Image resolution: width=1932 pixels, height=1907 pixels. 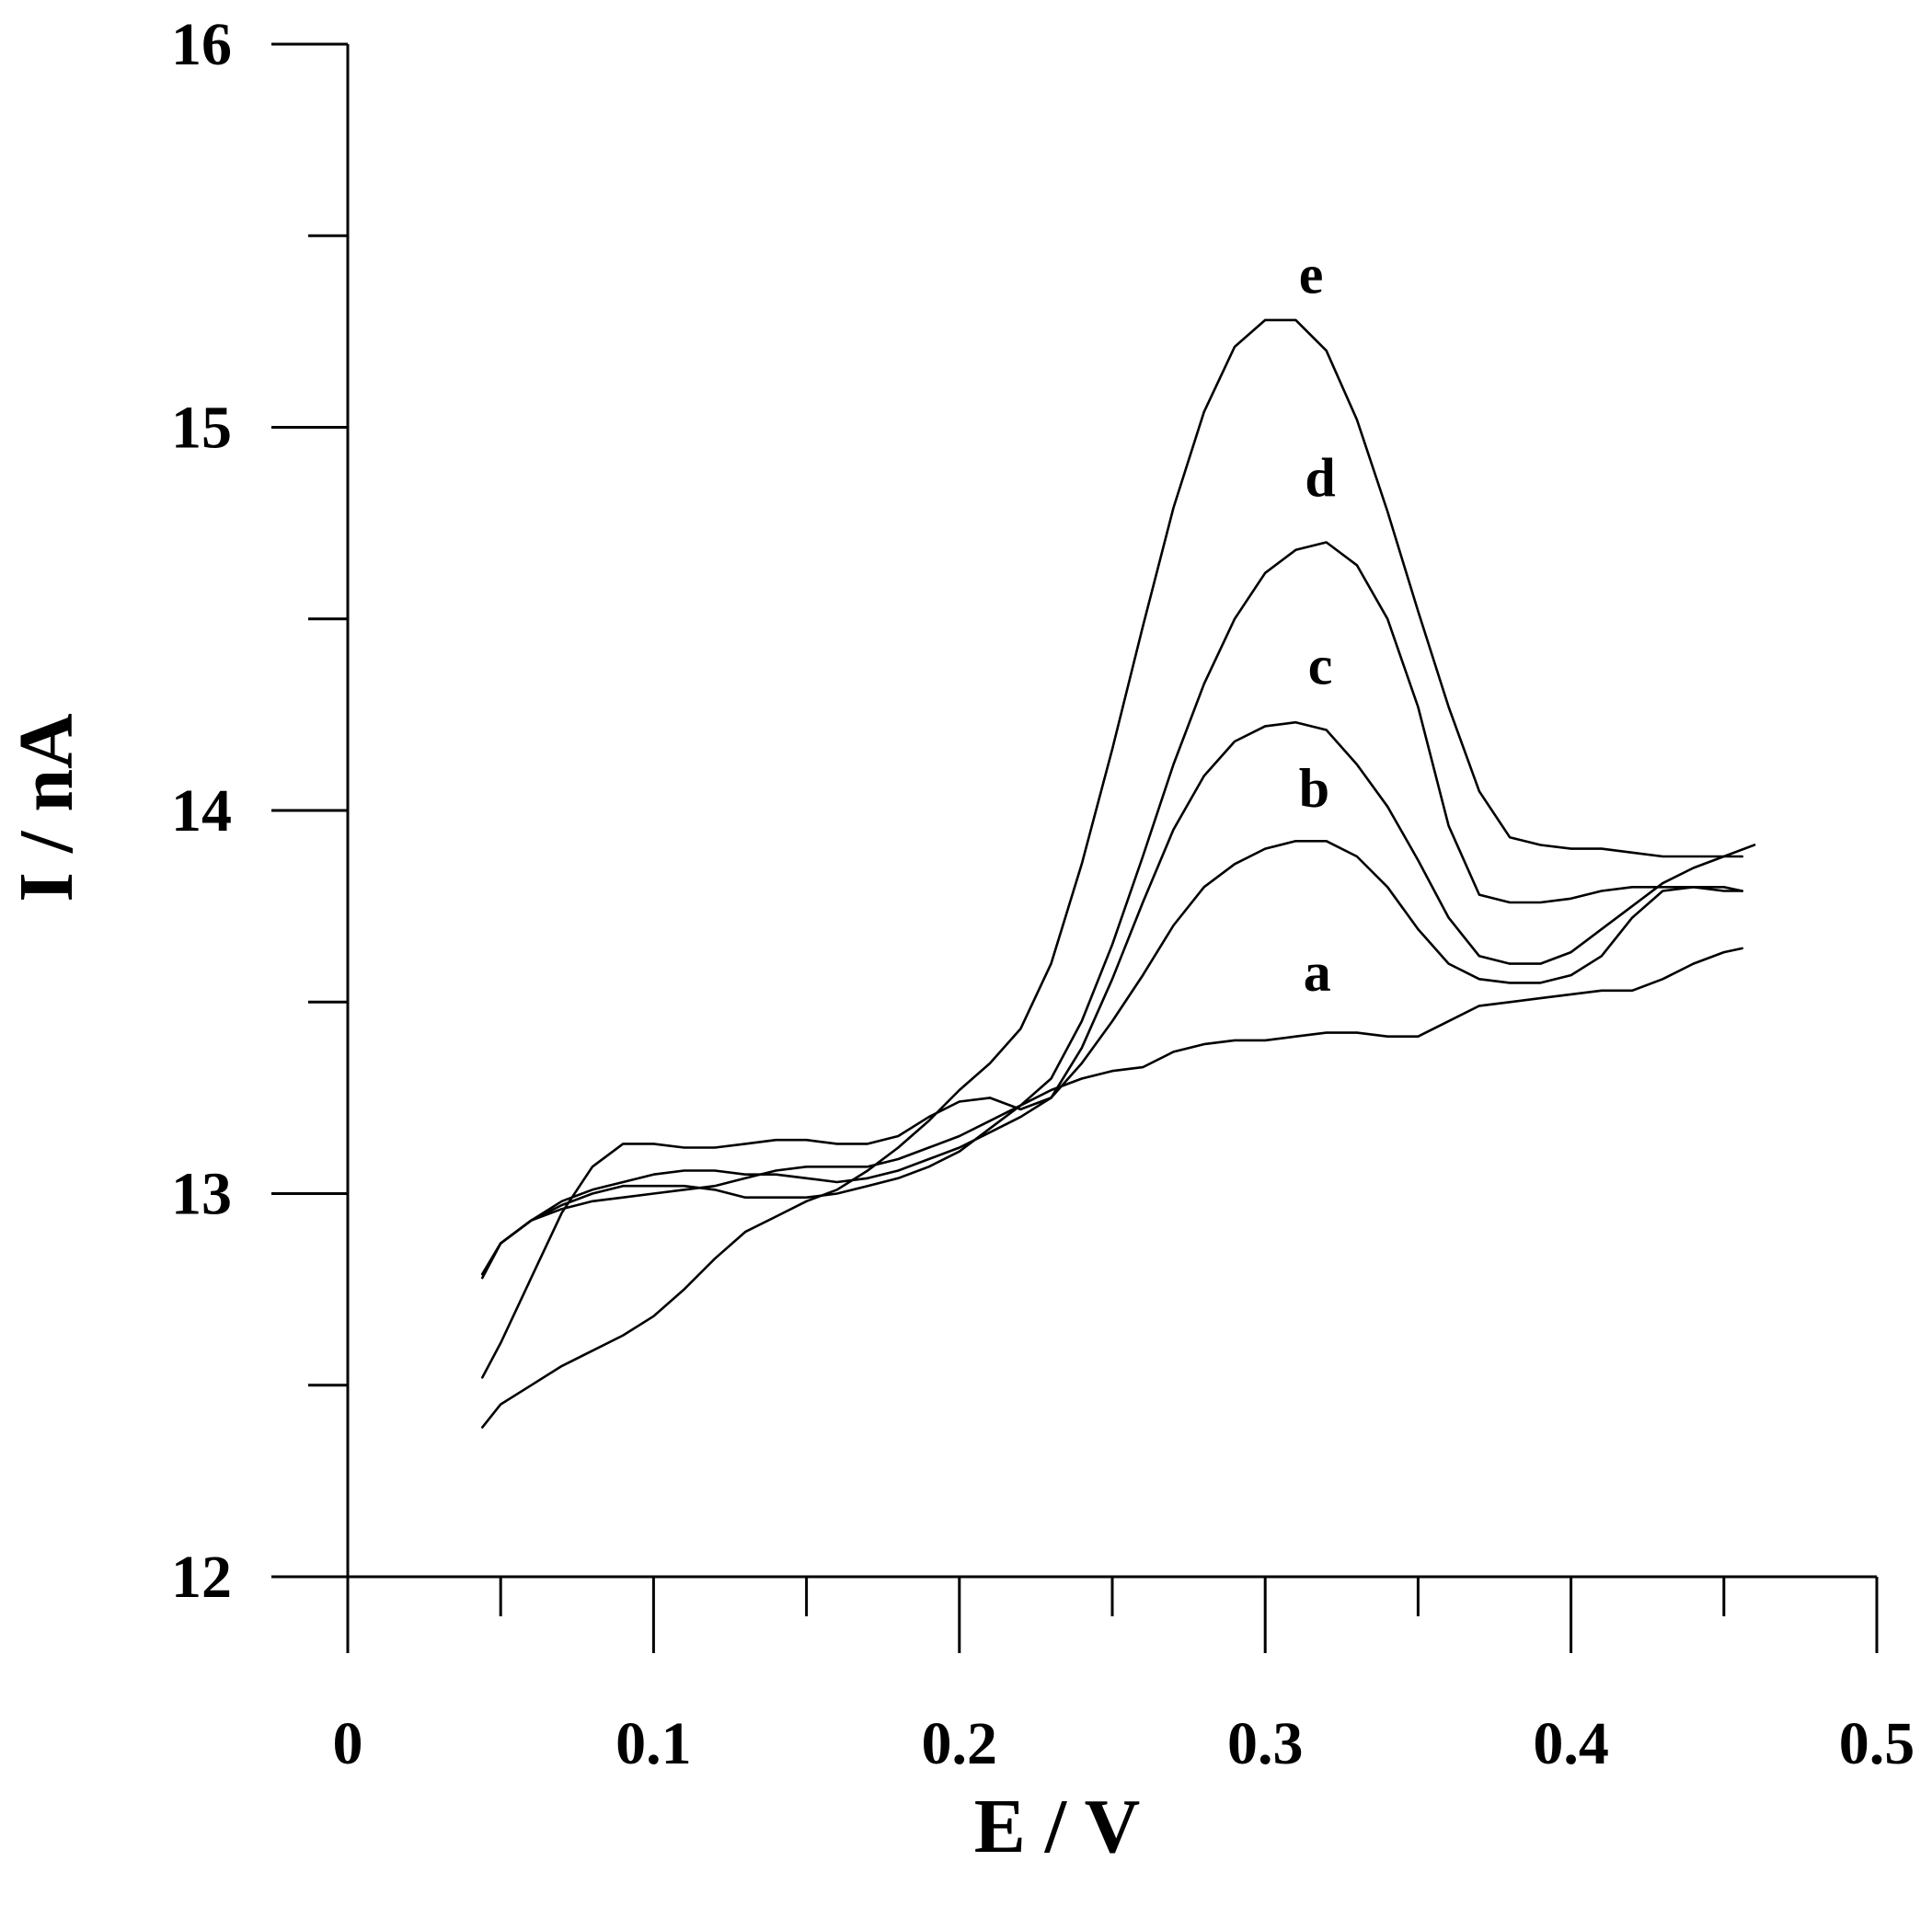 What do you see at coordinates (201, 44) in the screenshot?
I see `y-tick-label: 16` at bounding box center [201, 44].